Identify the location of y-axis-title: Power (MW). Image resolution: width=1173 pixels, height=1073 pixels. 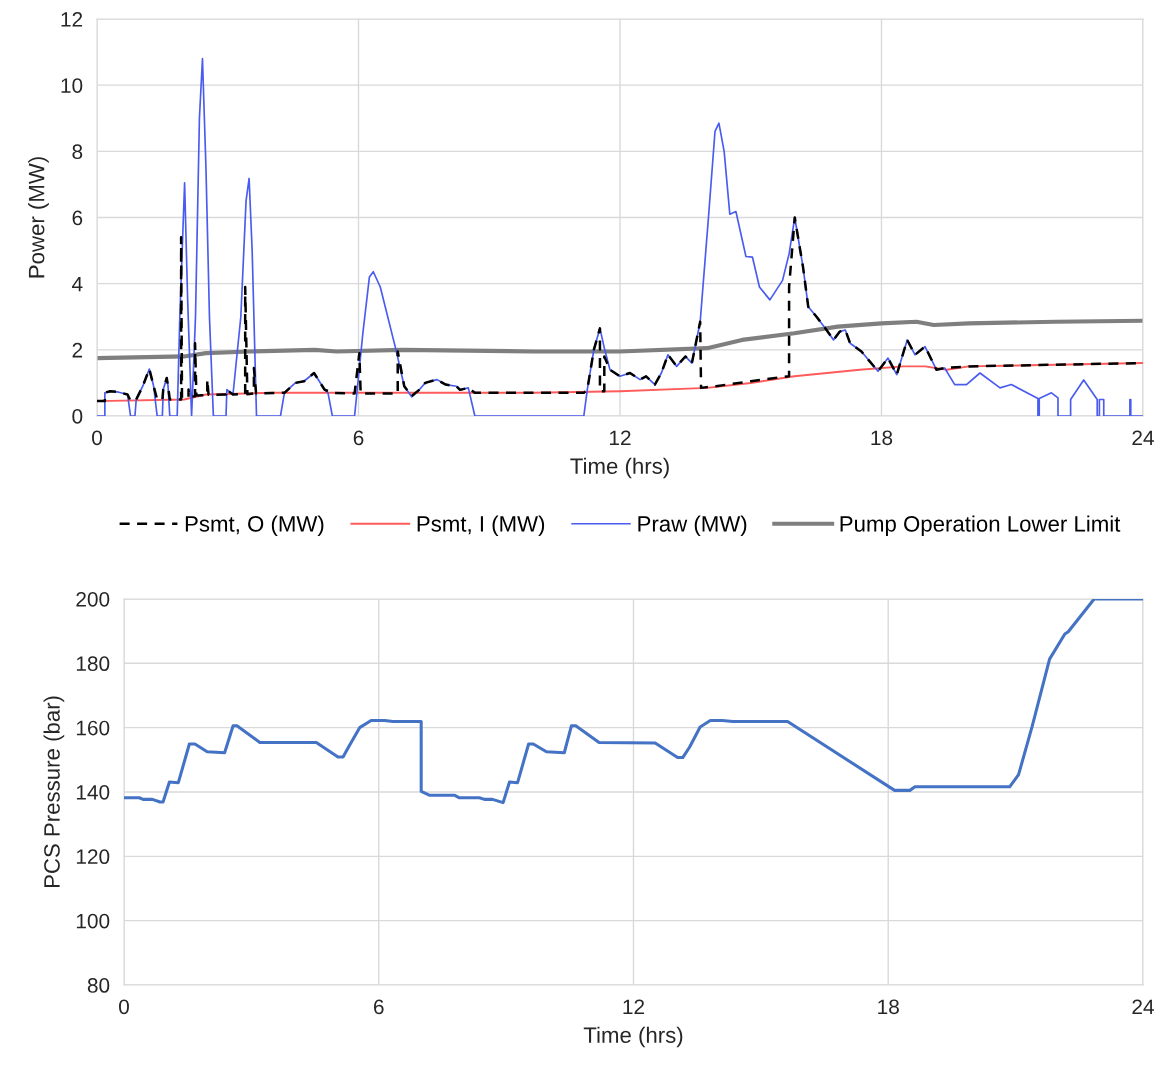
(38, 217).